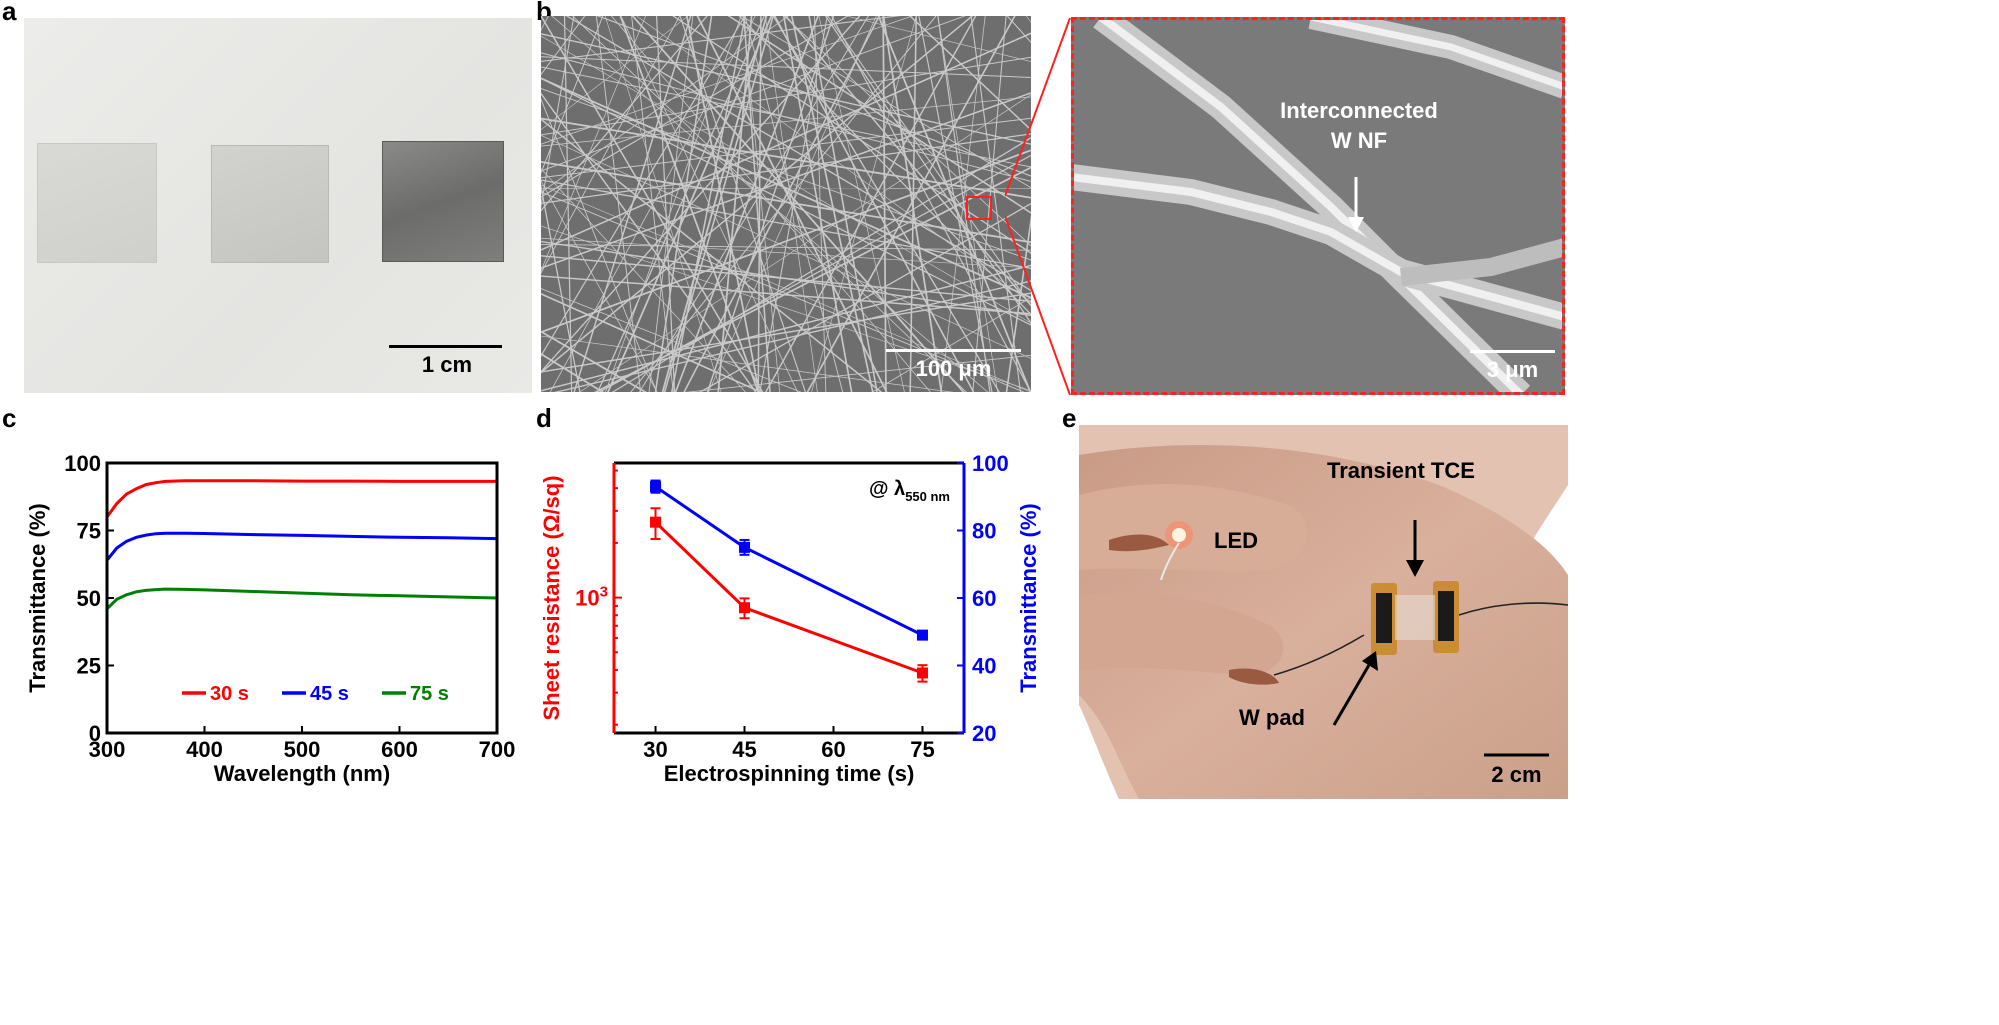 The width and height of the screenshot is (1999, 1025). I want to click on zoom-region-box, so click(979, 208).